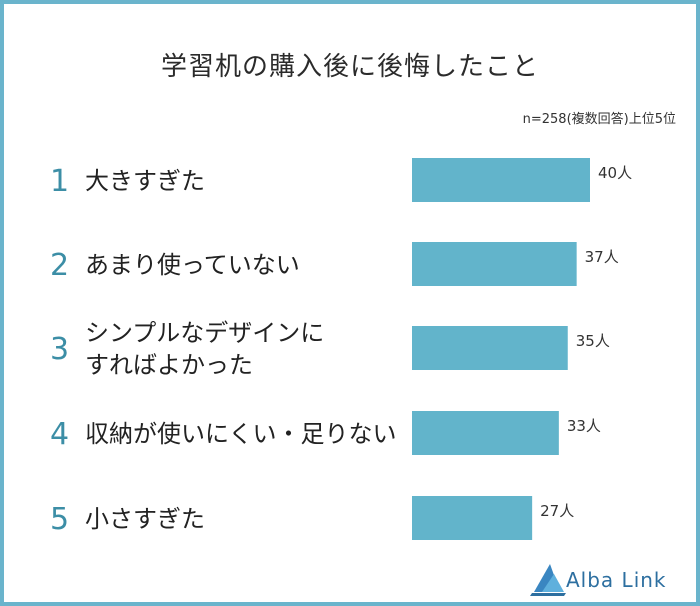 The height and width of the screenshot is (606, 700). Describe the element at coordinates (615, 173) in the screenshot. I see `value-label: 40人` at that location.